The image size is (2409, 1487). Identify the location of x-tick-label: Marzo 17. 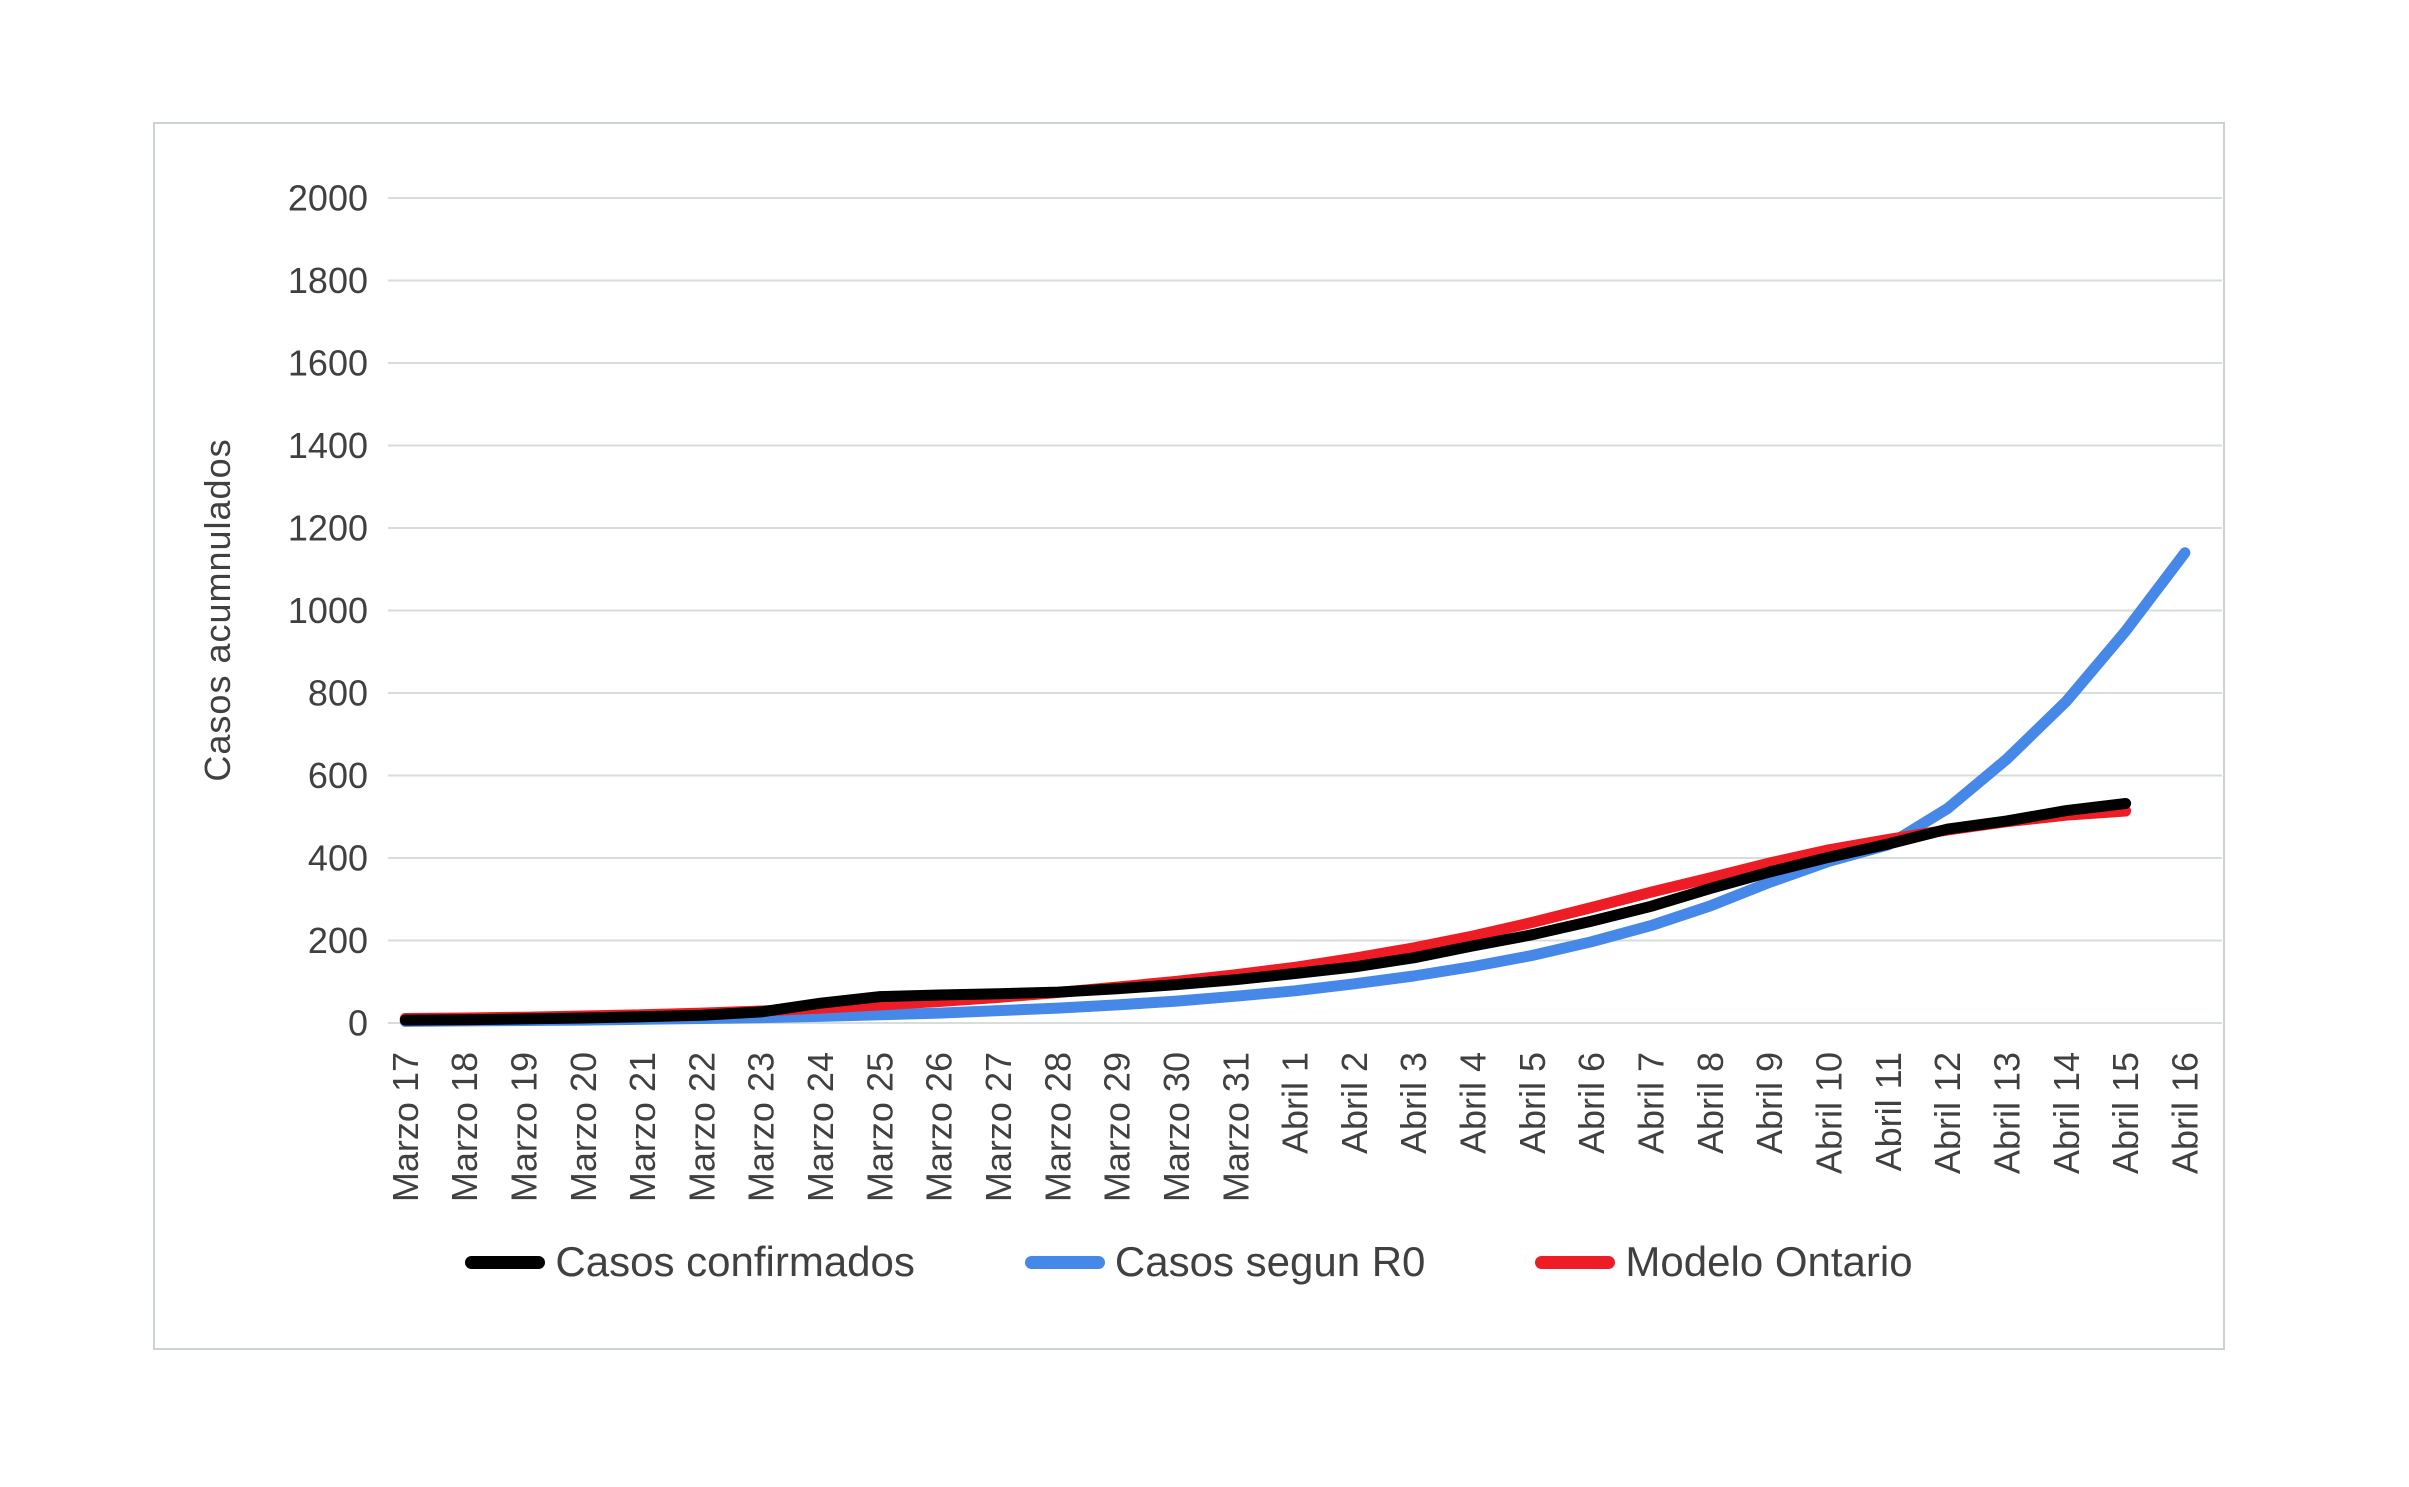
(405, 1127).